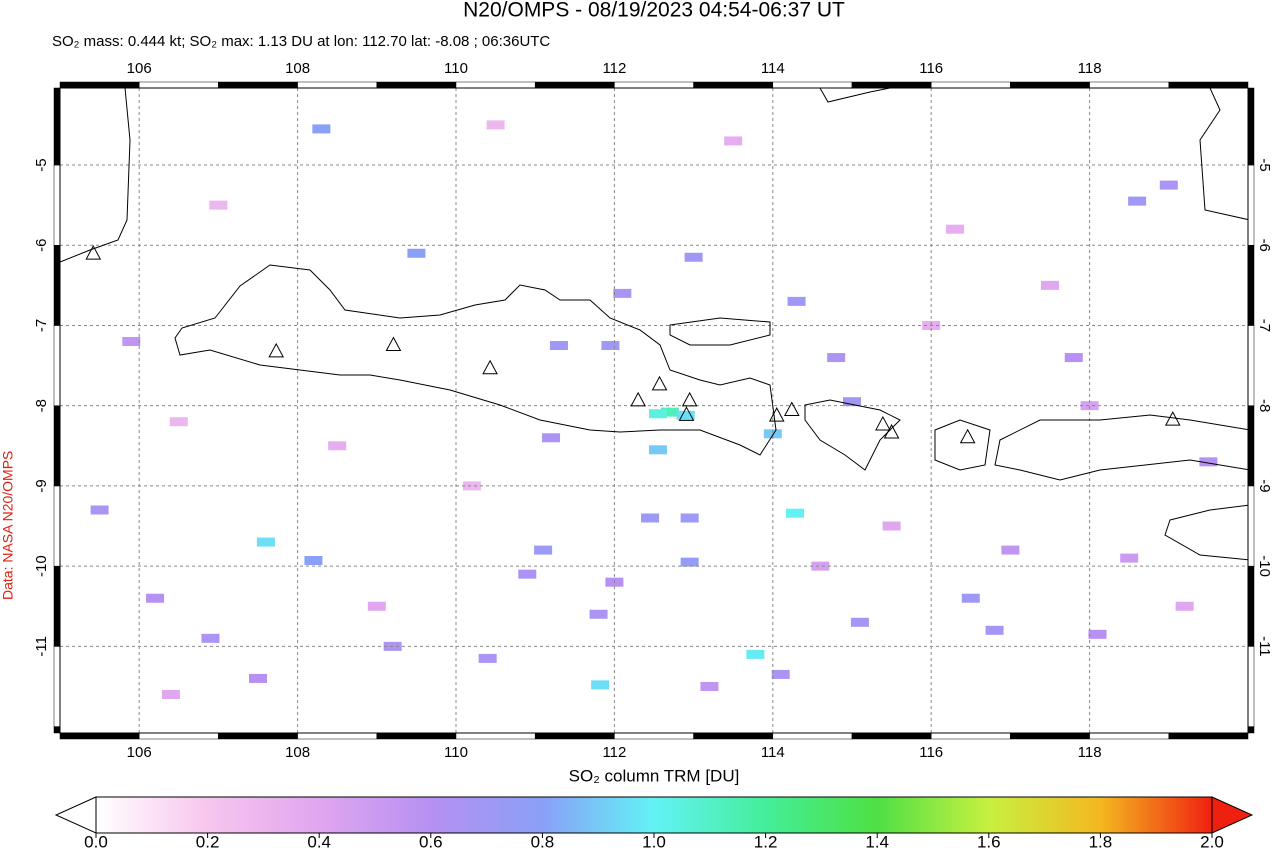 The image size is (1272, 853). What do you see at coordinates (720, 331) in the screenshot?
I see `coast-madura` at bounding box center [720, 331].